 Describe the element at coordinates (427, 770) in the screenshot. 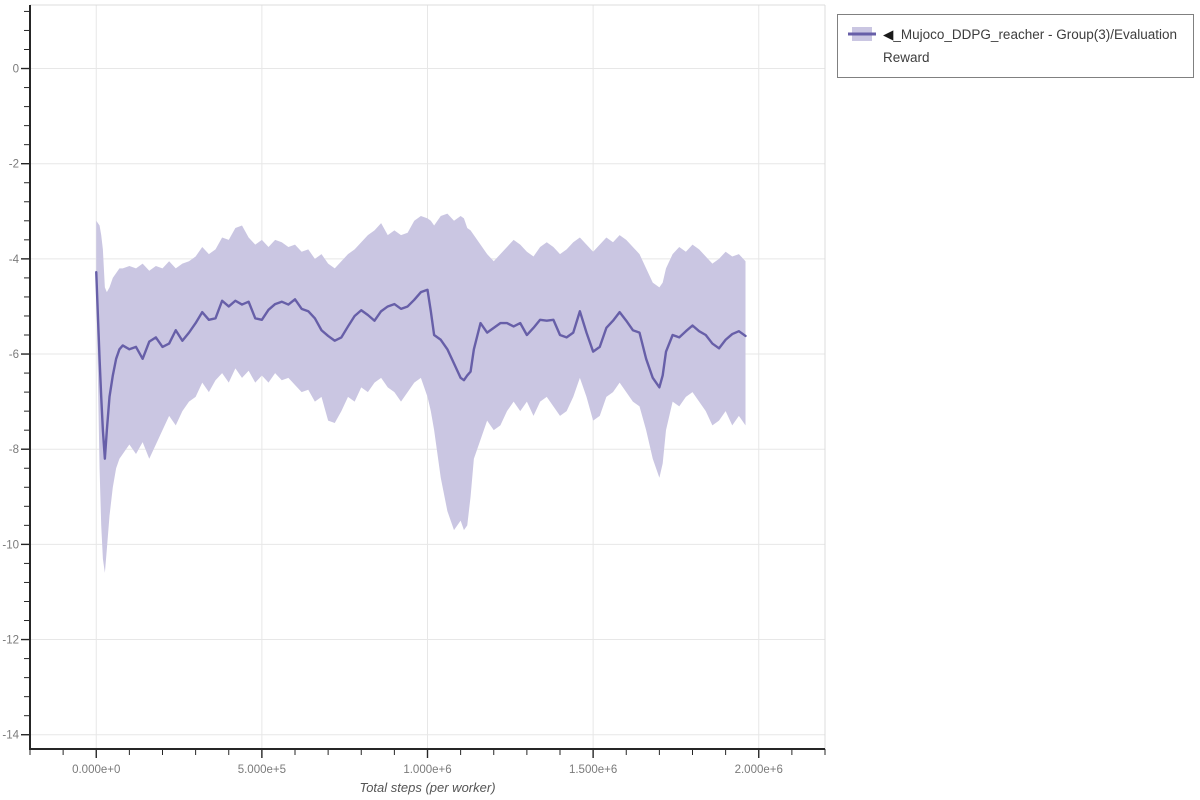

I see `x-tick-label: 1.000e+6` at that location.